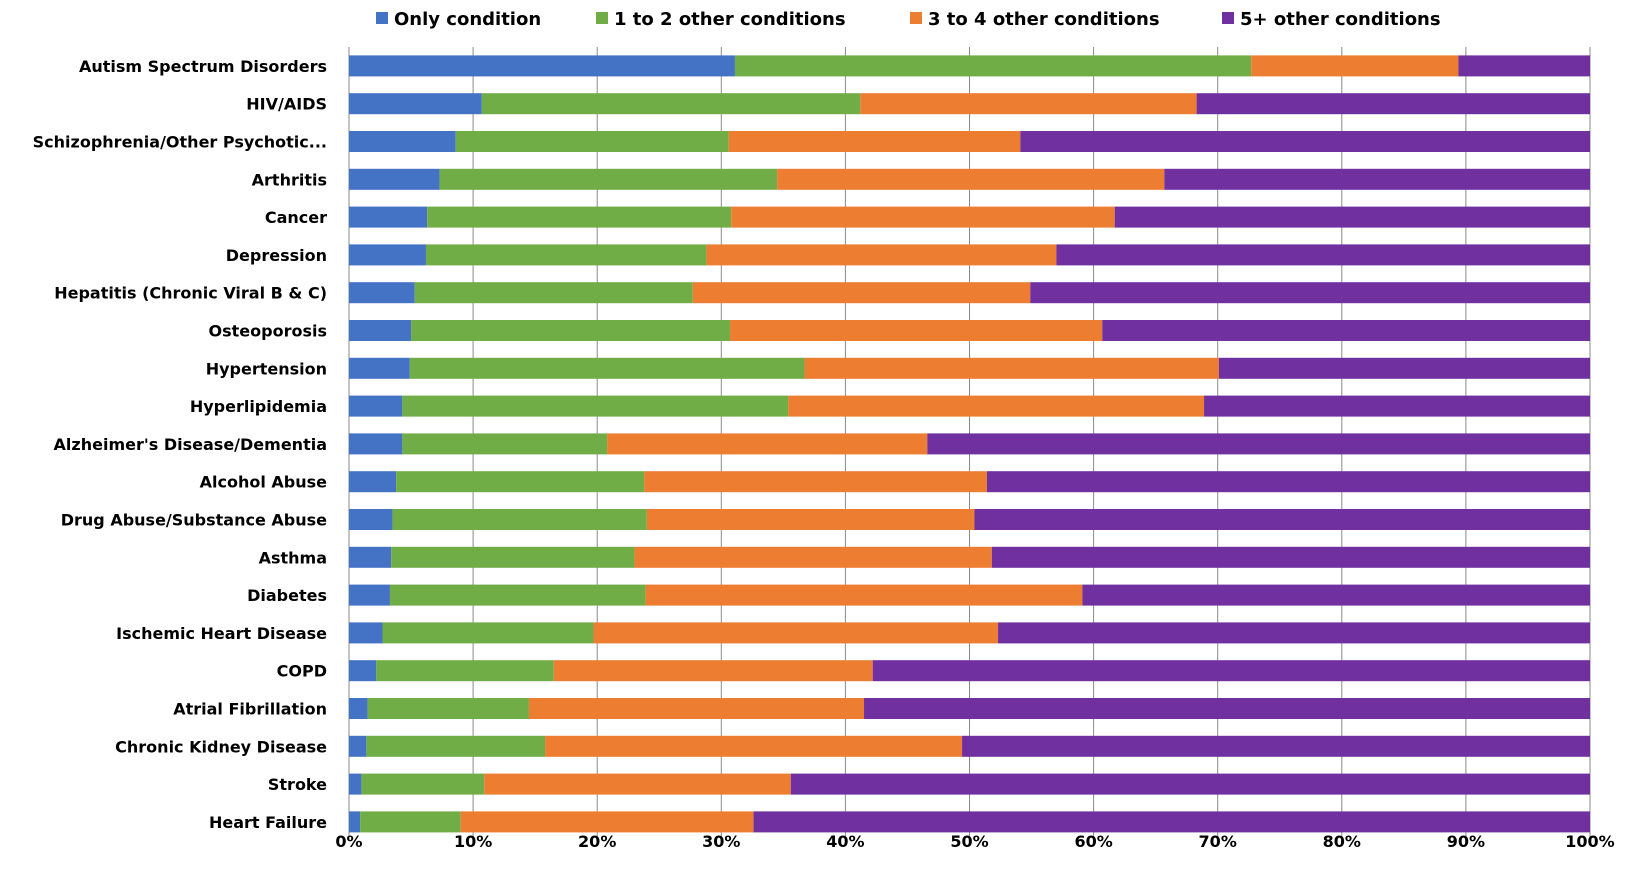  Describe the element at coordinates (1028, 104) in the screenshot. I see `bar-segment-hiv-aids-3-to-4-other-conditions` at that location.